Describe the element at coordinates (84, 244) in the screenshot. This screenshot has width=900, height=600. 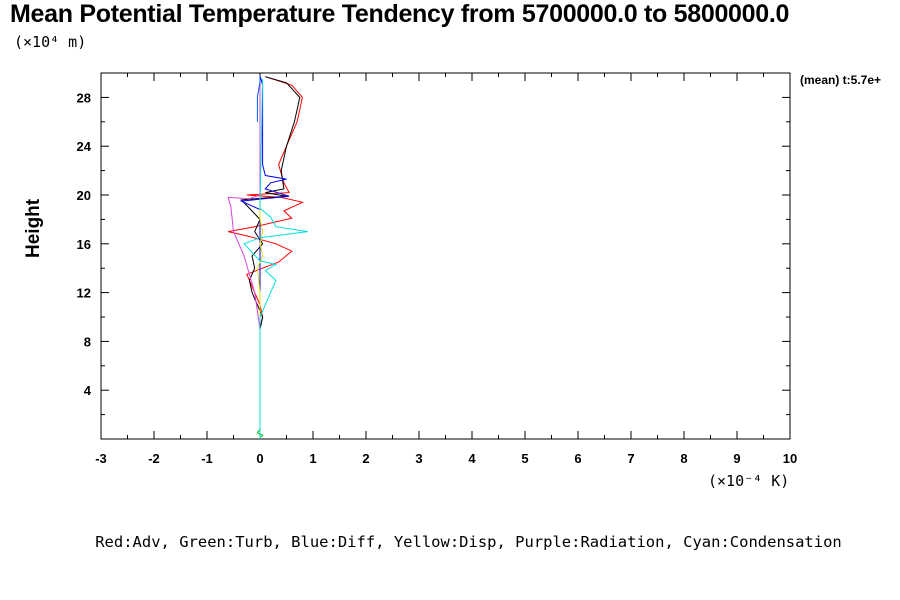
I see `y-tick-label: 16` at that location.